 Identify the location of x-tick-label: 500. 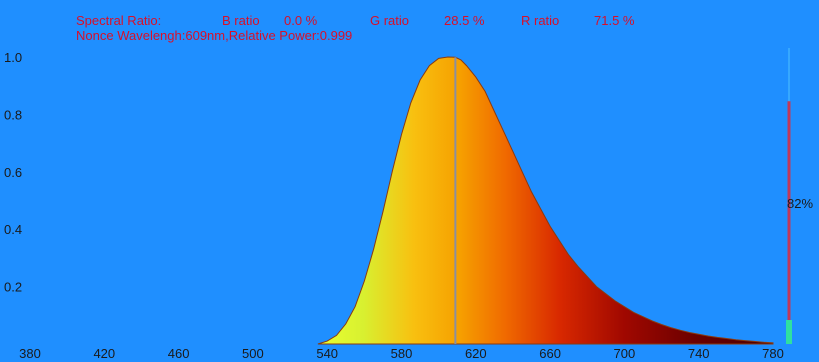
(253, 353).